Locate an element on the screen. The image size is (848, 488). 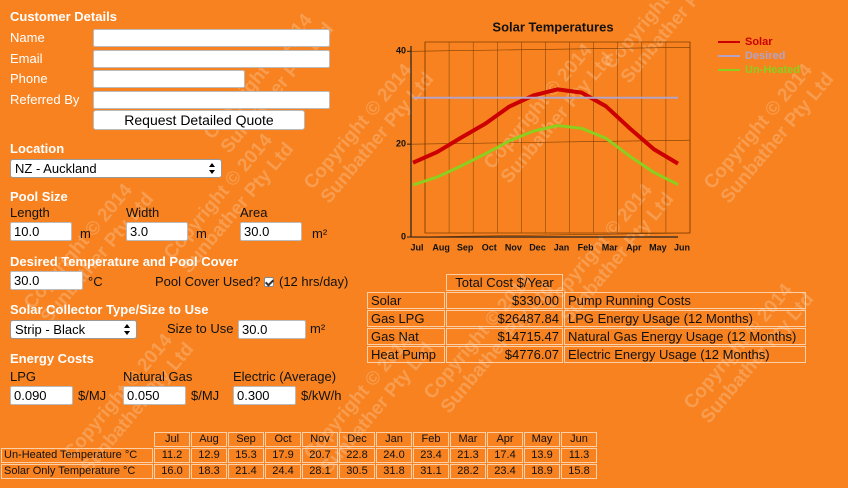
field-label: Pool Cover Used? is located at coordinates (208, 281).